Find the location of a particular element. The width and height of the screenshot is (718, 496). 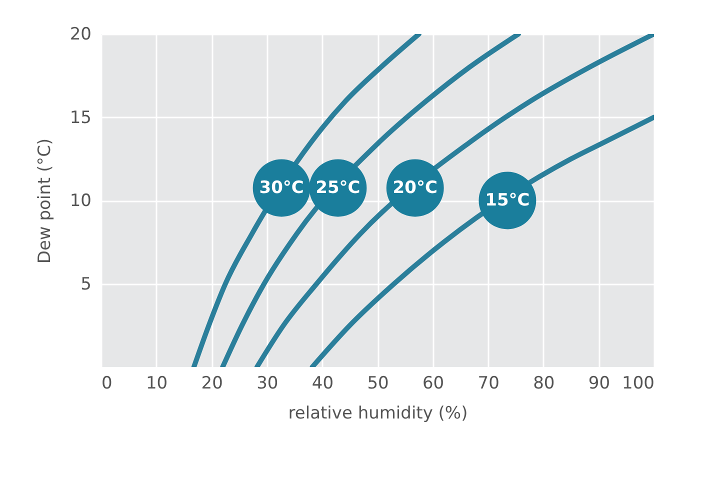

x-axis-title: relative humidity (%) is located at coordinates (378, 414).